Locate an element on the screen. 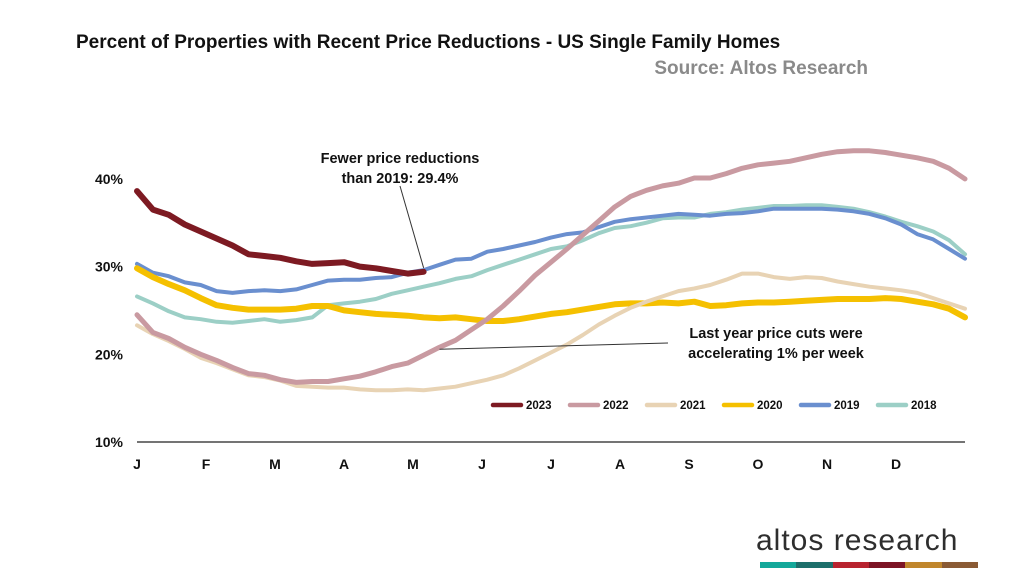 This screenshot has height=576, width=1024. x-tick-label: D is located at coordinates (896, 464).